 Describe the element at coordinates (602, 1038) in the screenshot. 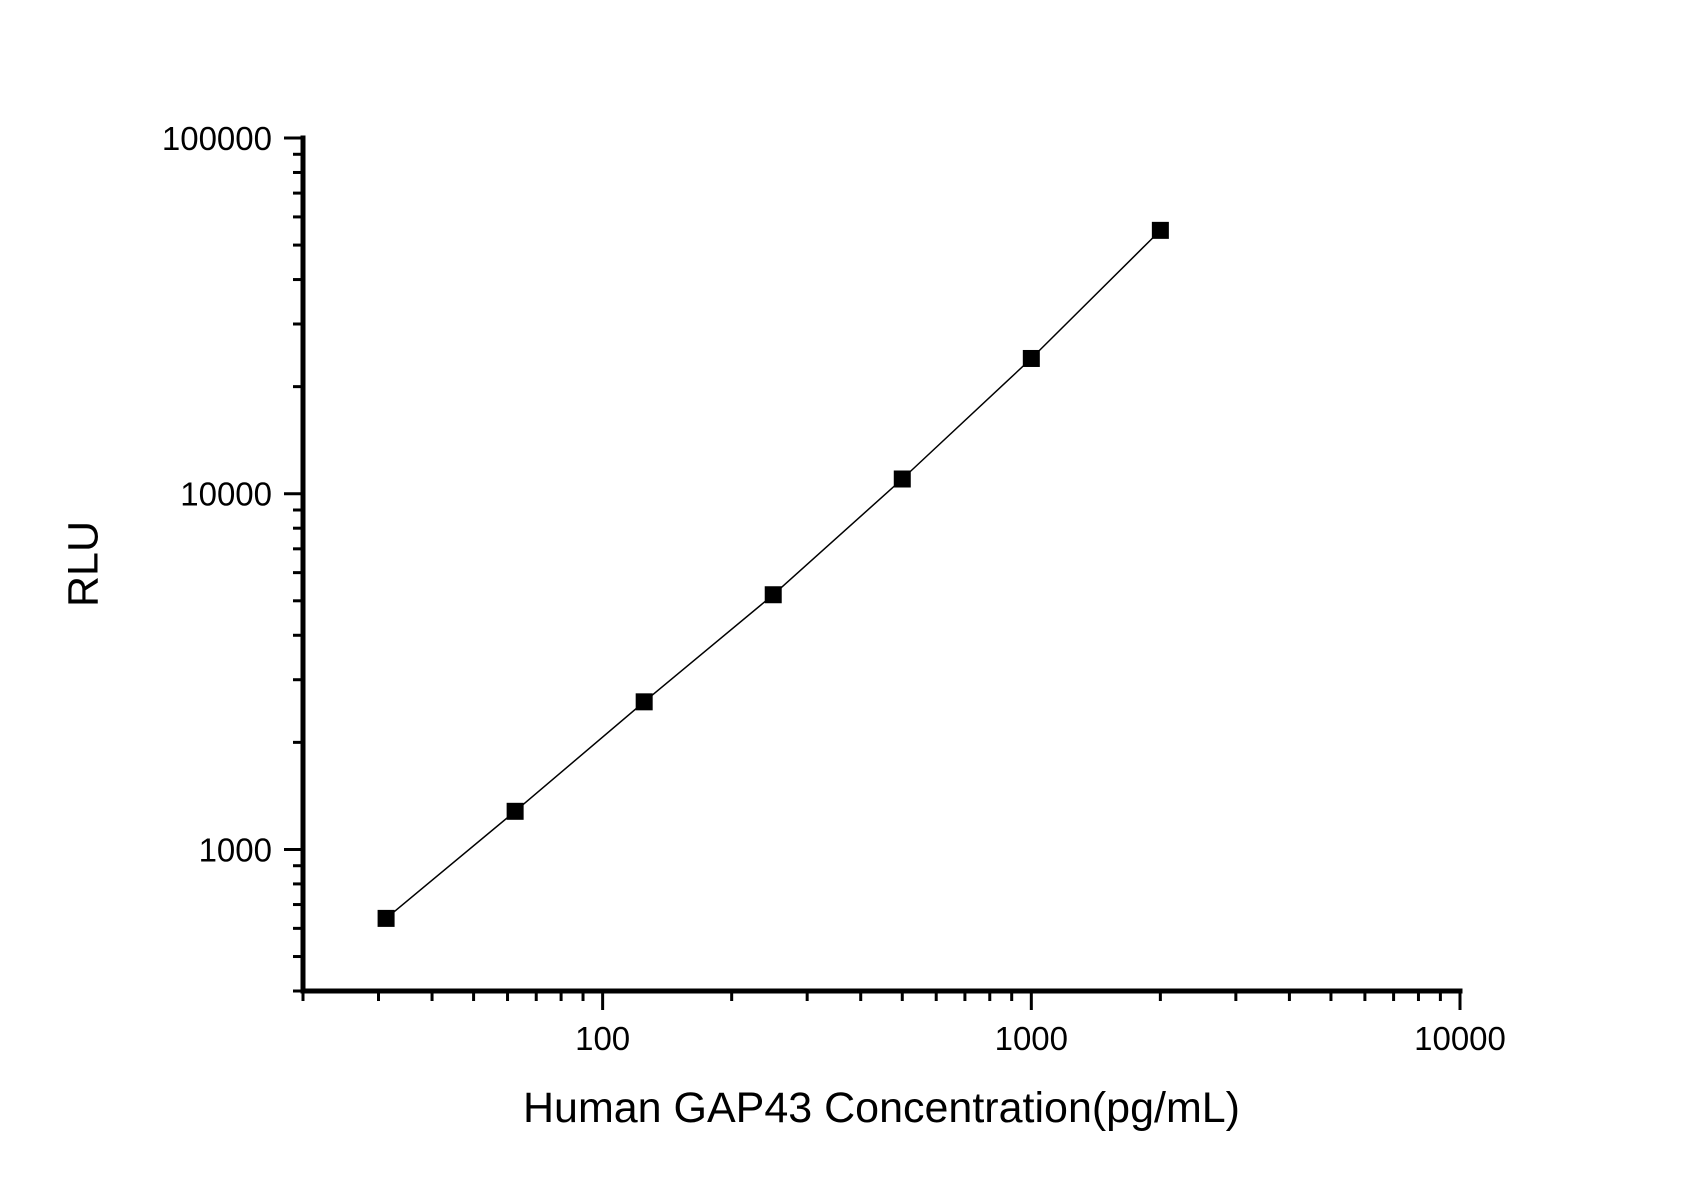

I see `x-tick-label: 100` at that location.